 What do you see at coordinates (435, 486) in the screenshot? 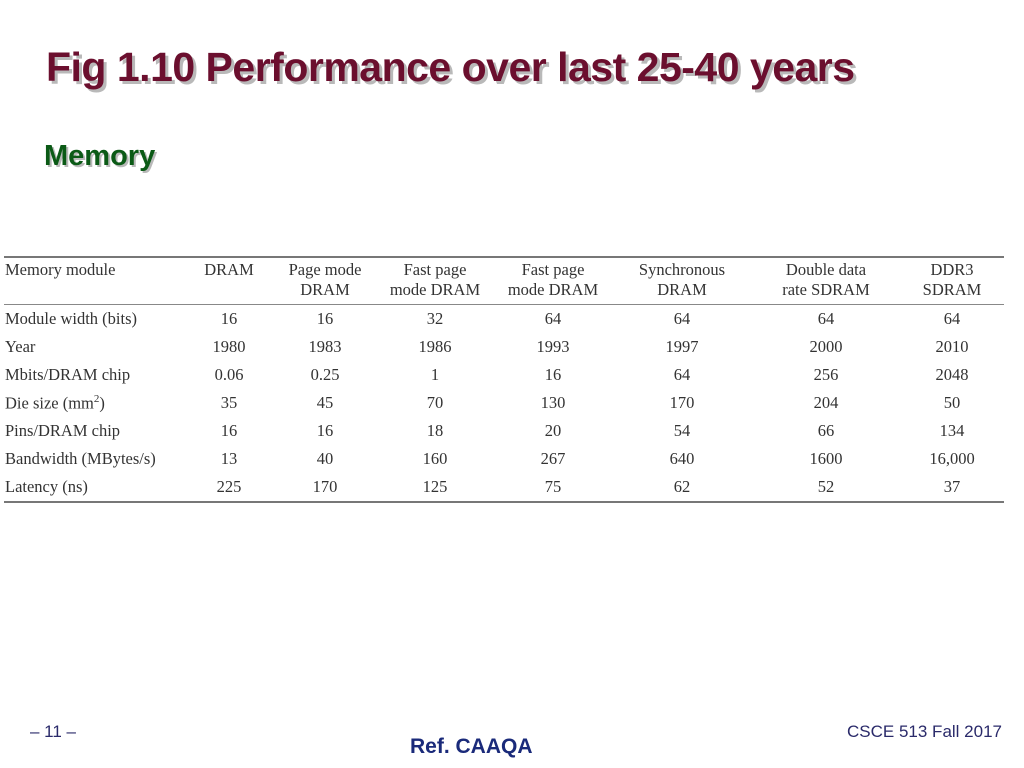
I see `table-cell: 125` at bounding box center [435, 486].